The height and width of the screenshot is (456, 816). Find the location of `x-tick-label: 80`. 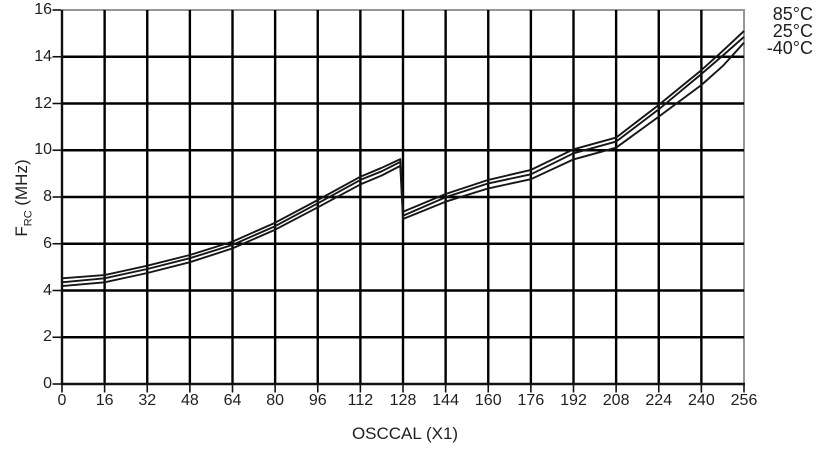

x-tick-label: 80 is located at coordinates (275, 400).